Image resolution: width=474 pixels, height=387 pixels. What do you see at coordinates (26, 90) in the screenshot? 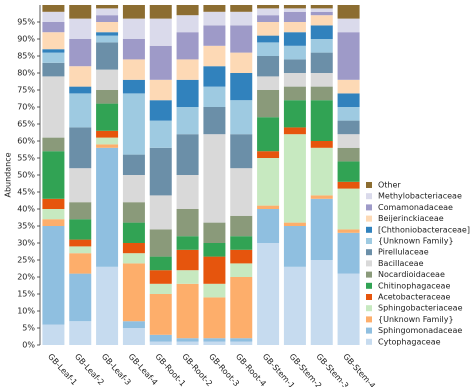
I see `y-tick-label: 75%` at bounding box center [26, 90].